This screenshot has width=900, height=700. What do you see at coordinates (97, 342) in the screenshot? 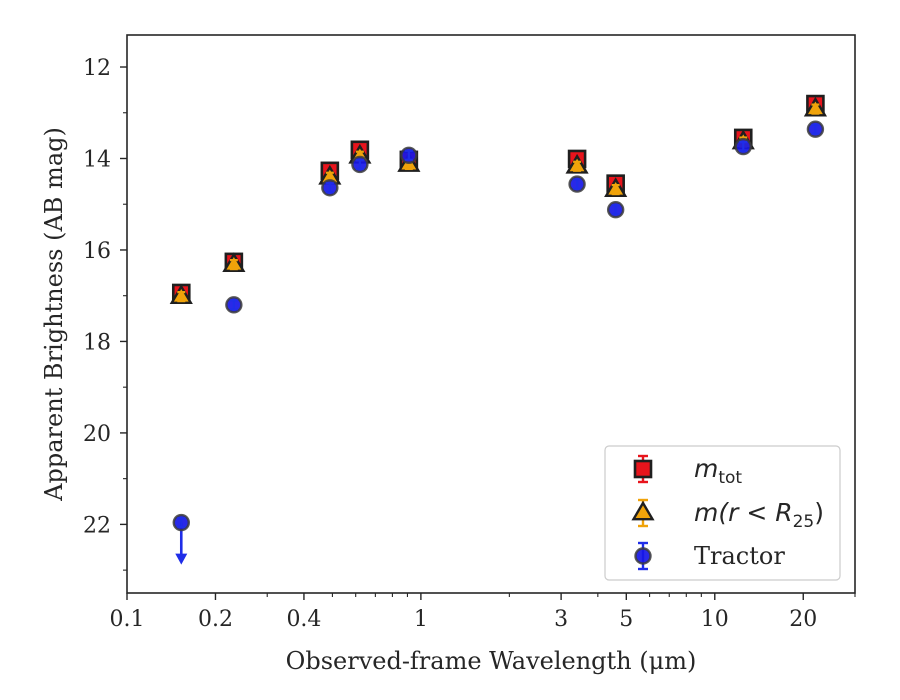
I see `y-tick-label: 18` at bounding box center [97, 342].